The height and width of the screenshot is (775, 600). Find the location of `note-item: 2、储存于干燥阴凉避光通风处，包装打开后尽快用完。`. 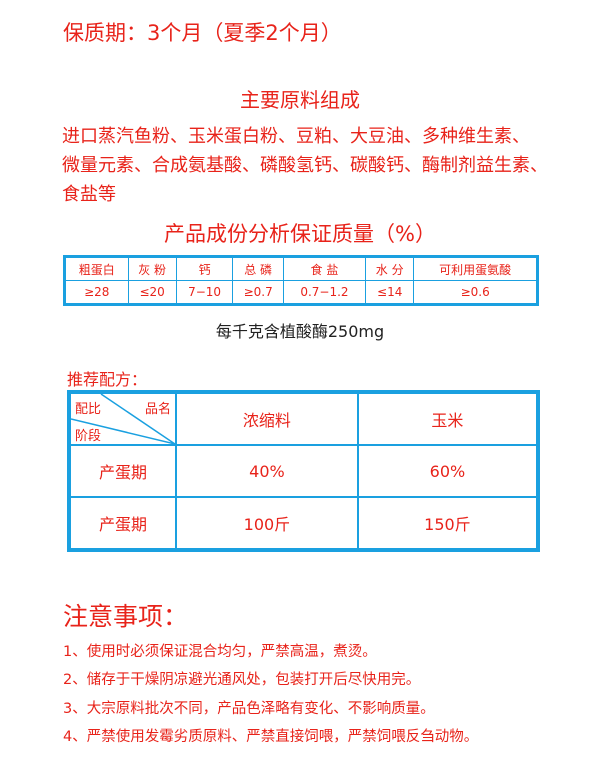

note-item: 2、储存于干燥阴凉避光通风处，包装打开后尽快用完。 is located at coordinates (242, 680).